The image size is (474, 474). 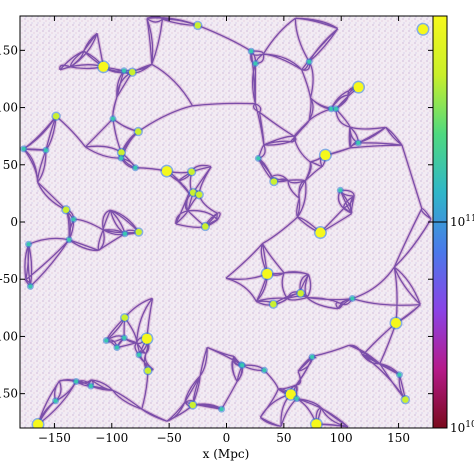 I want to click on x-tick-label-2: −50, so click(x=168, y=438).